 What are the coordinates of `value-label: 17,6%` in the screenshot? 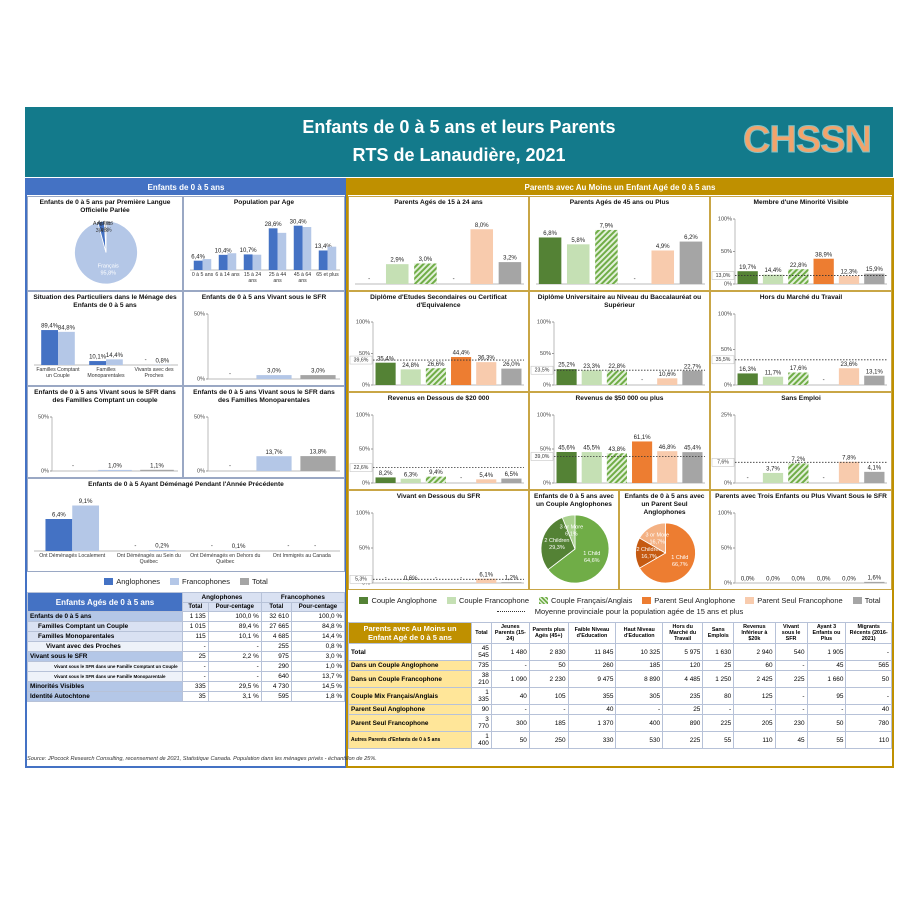 It's located at (799, 369).